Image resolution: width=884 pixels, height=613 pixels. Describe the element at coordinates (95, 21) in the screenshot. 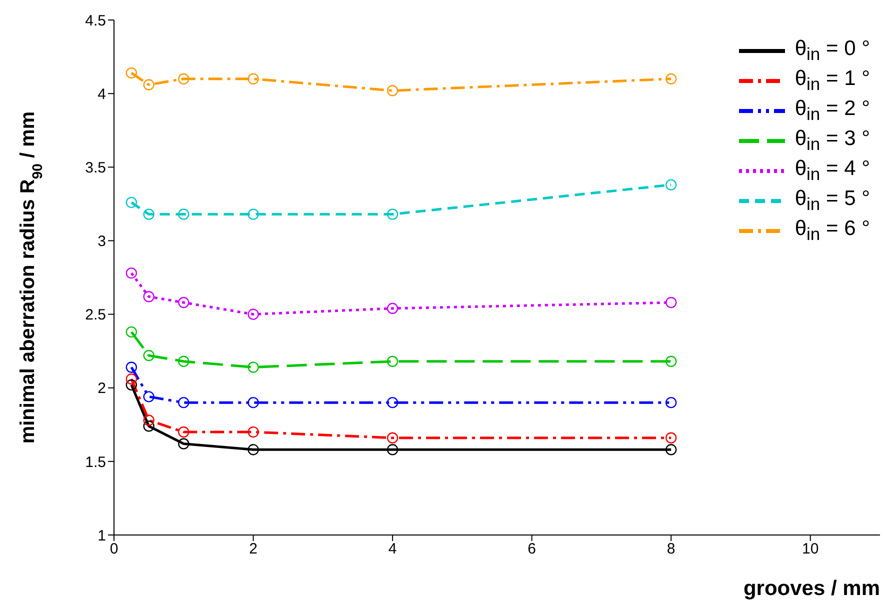

I see `y-tick-label: 4.5` at that location.